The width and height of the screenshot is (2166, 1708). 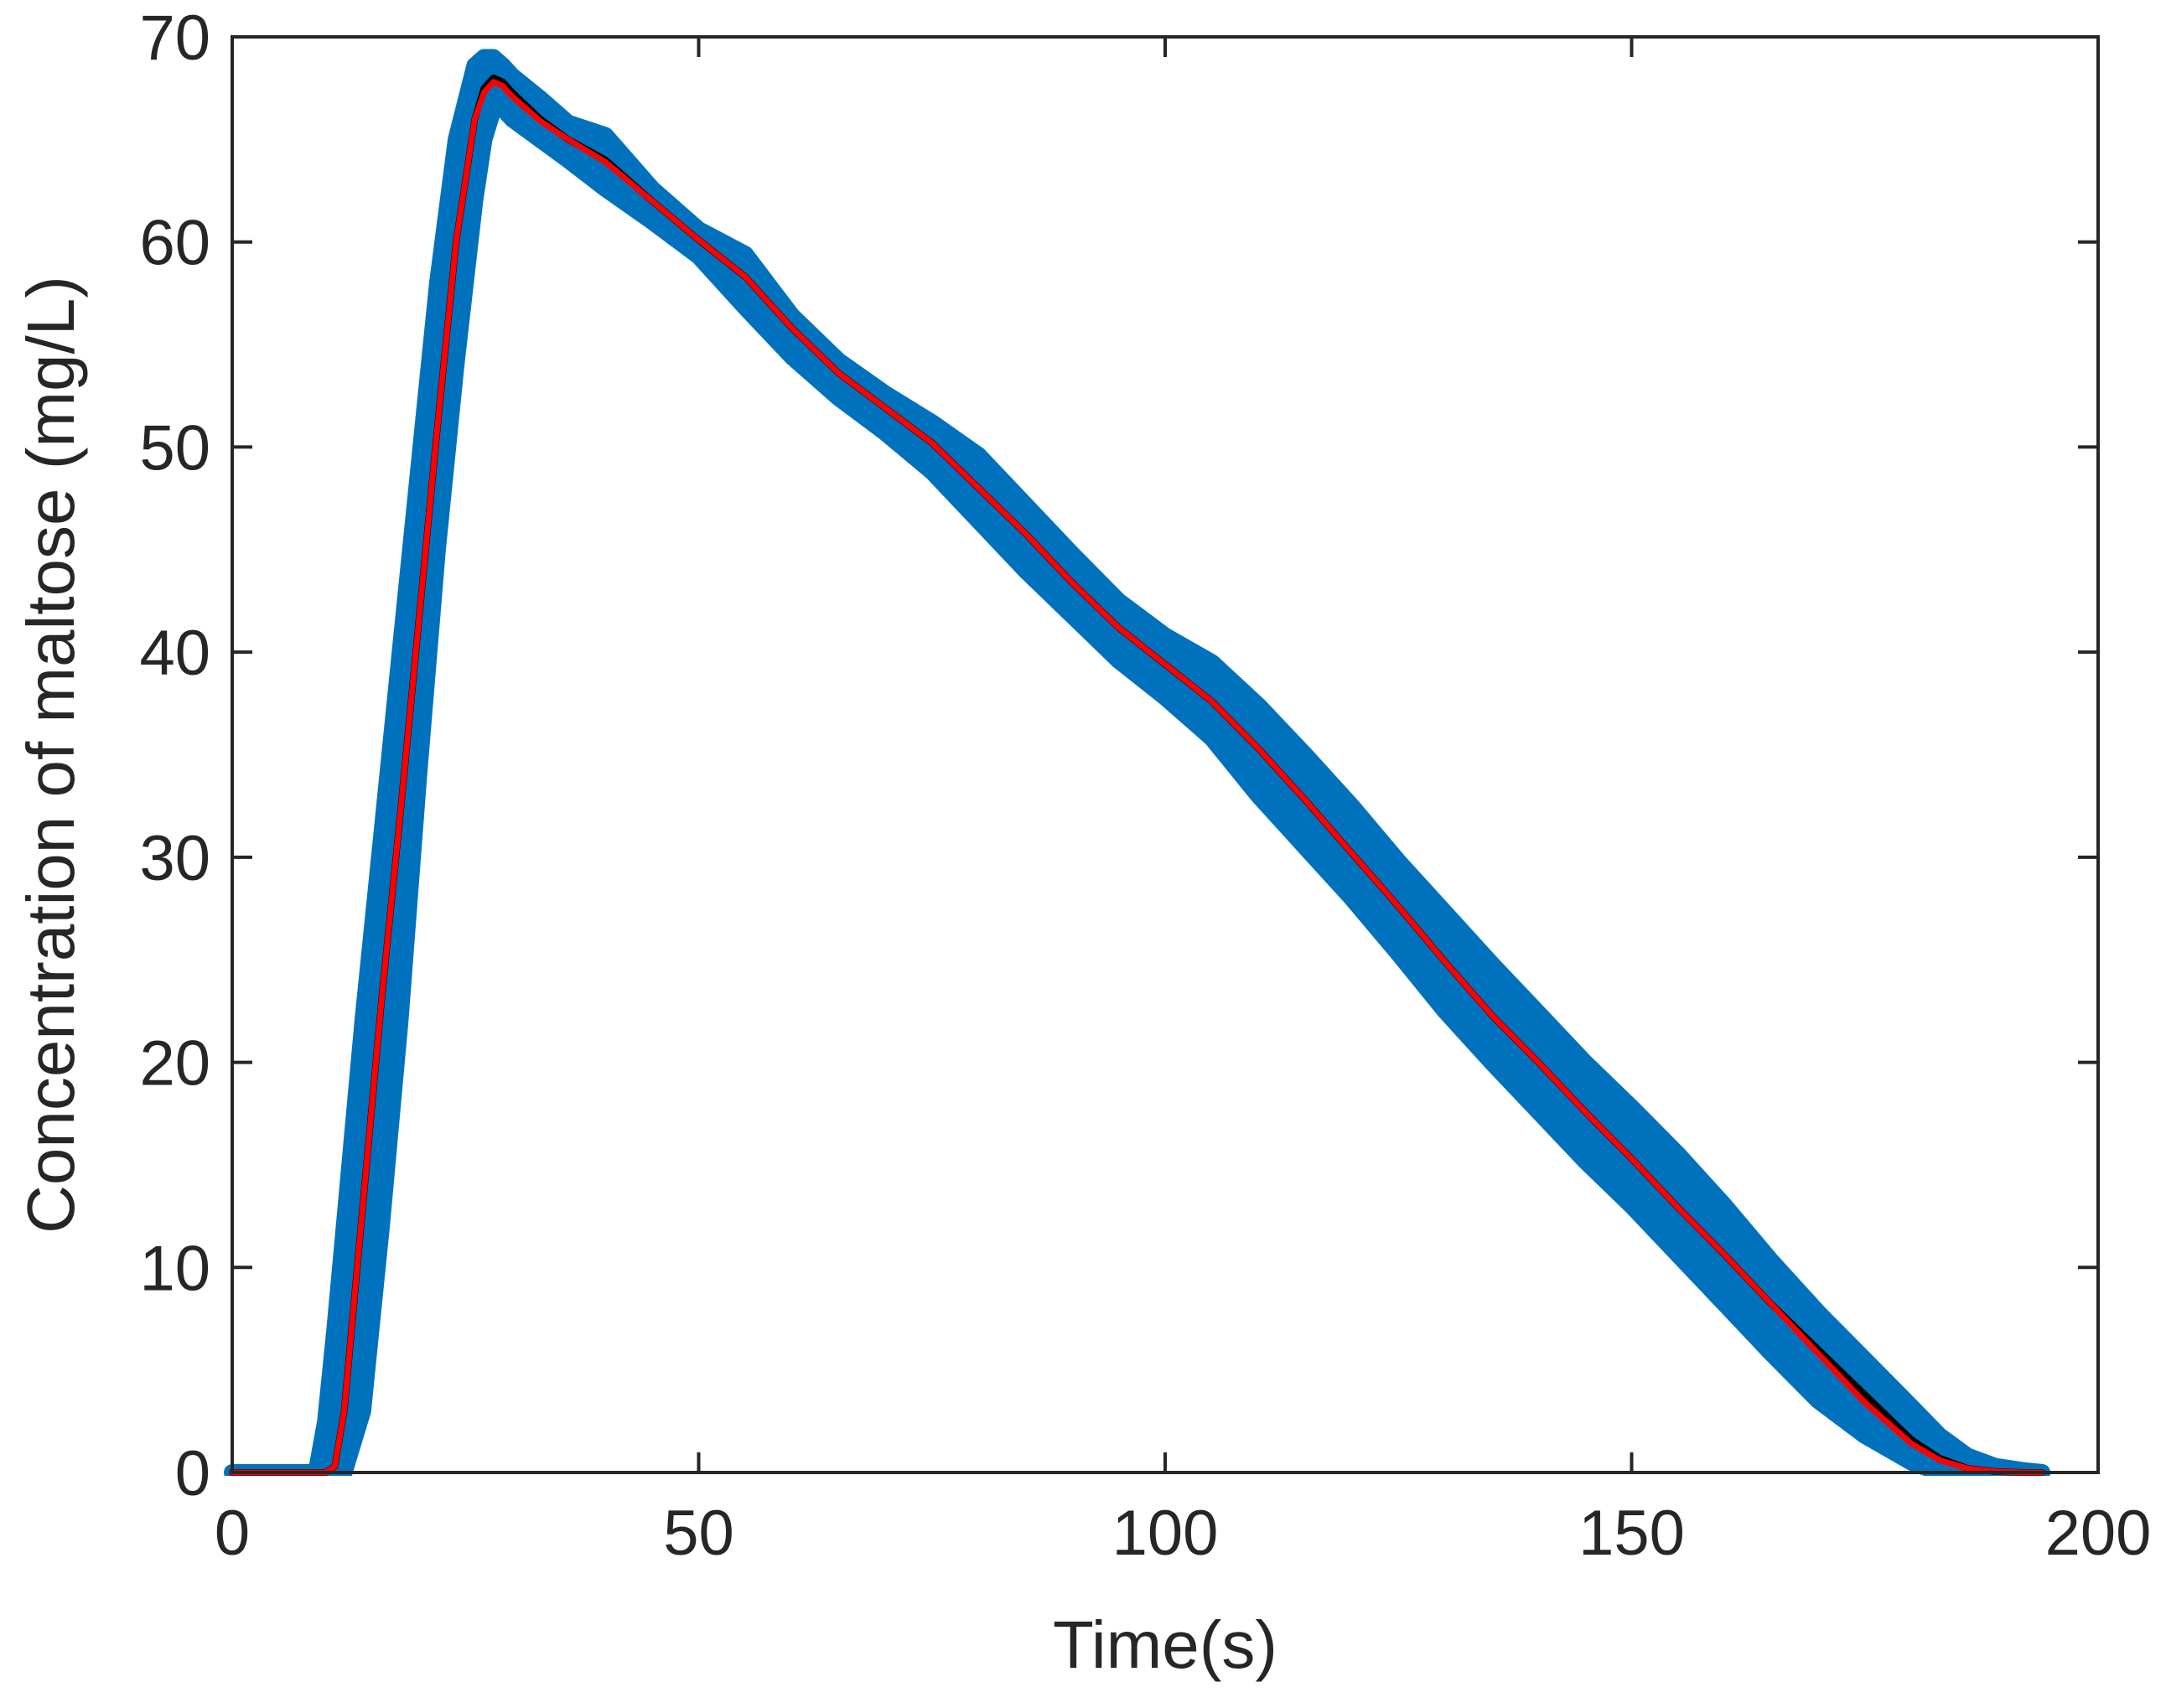 What do you see at coordinates (698, 1534) in the screenshot?
I see `x-tick-label: 50` at bounding box center [698, 1534].